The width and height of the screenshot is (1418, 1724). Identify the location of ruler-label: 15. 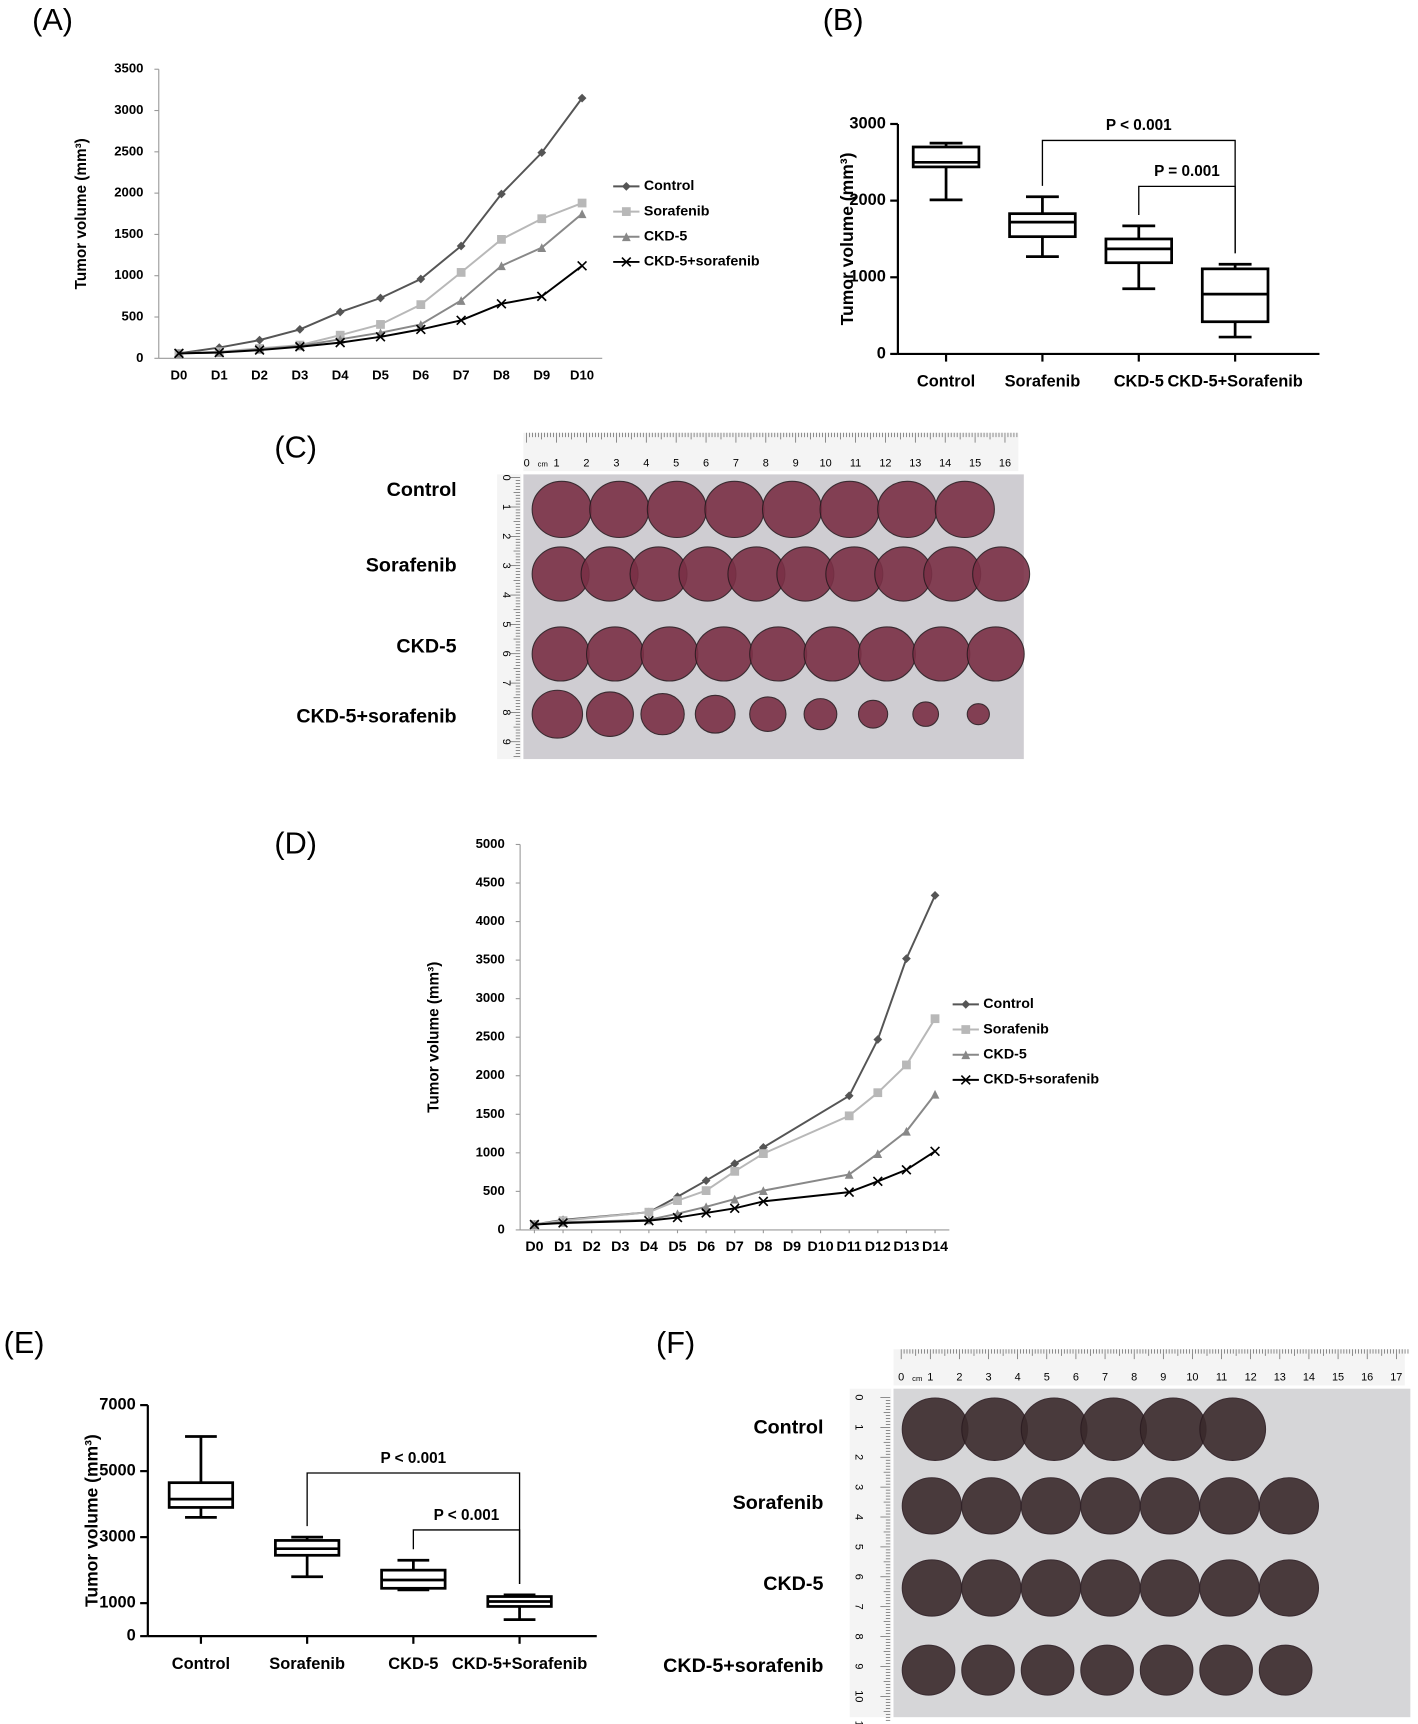
(975, 463).